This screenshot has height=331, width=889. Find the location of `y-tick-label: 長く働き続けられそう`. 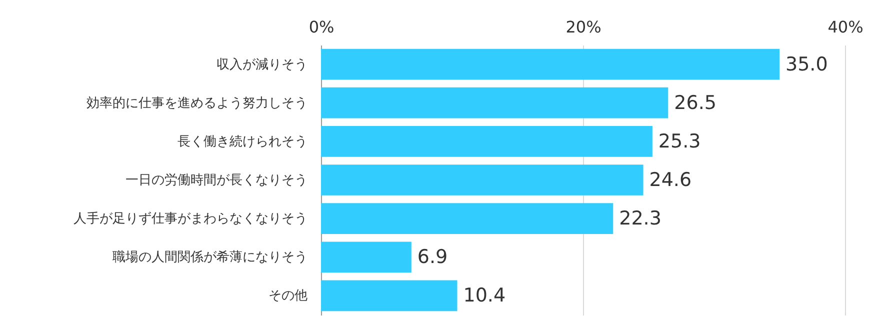

y-tick-label: 長く働き続けられそう is located at coordinates (243, 142).